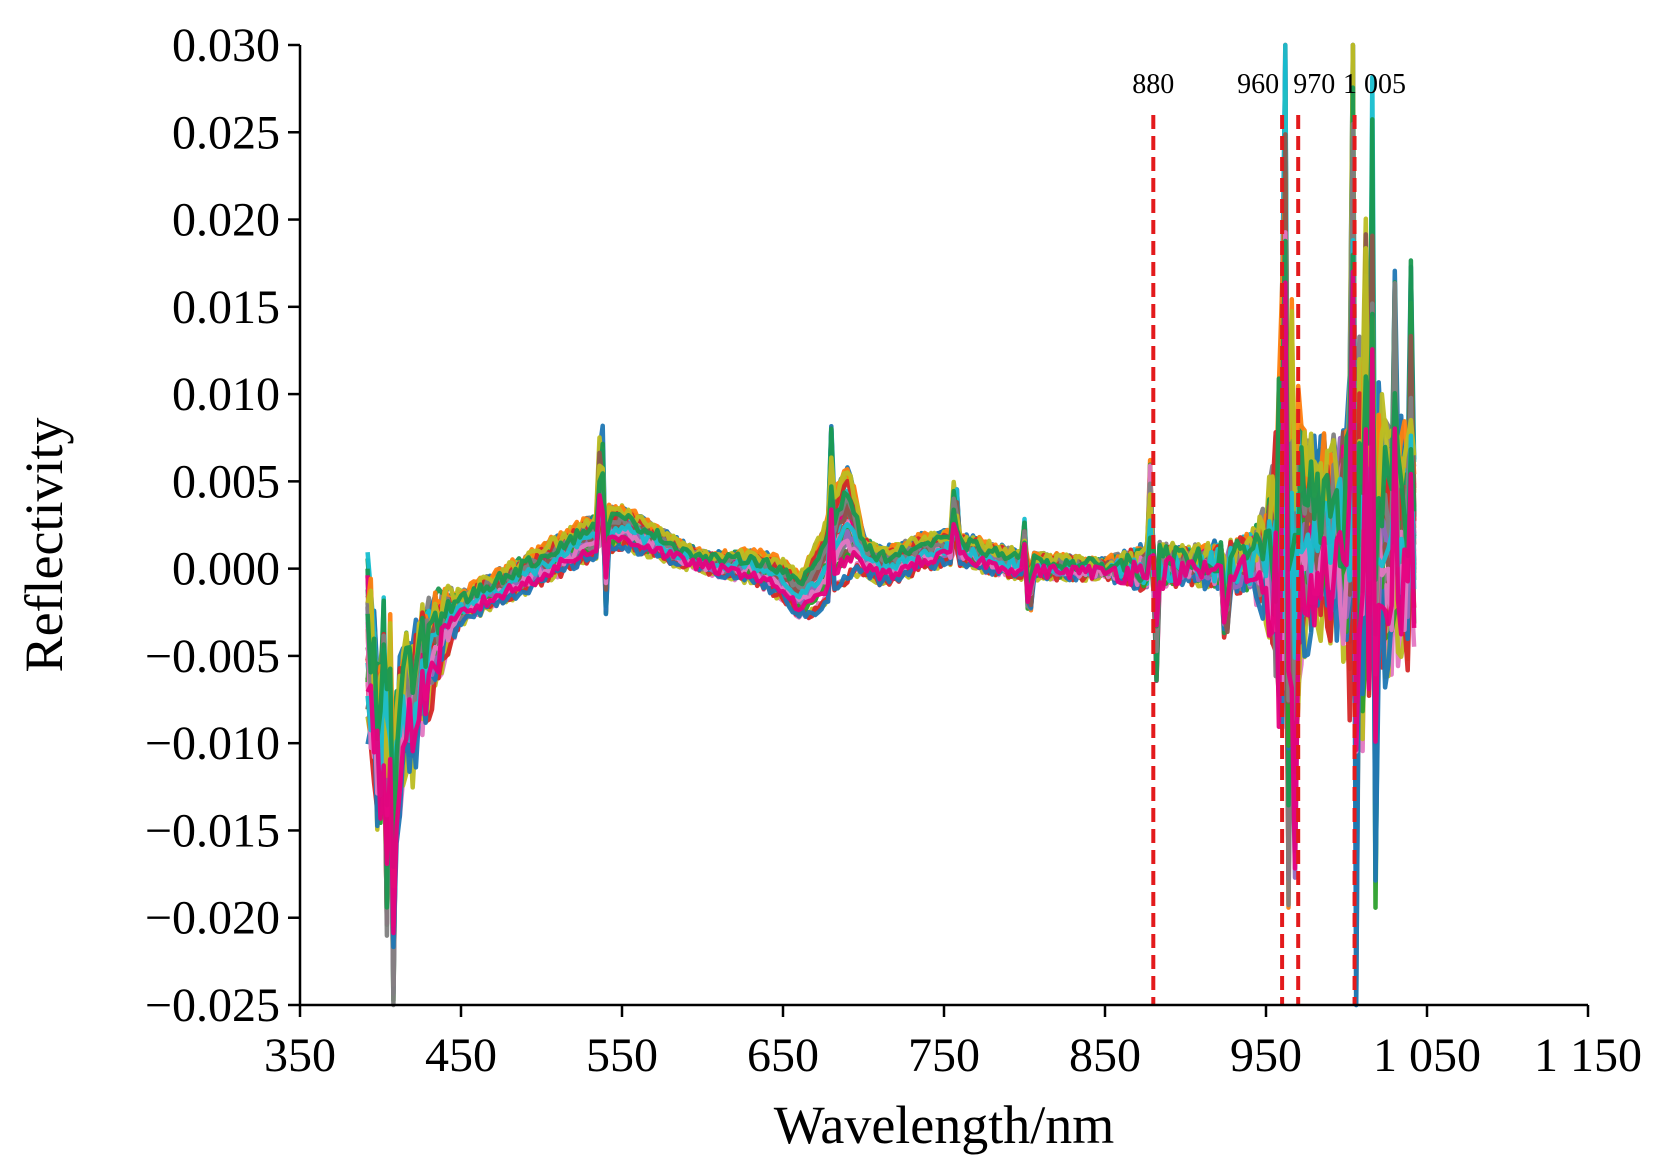 Image resolution: width=1656 pixels, height=1163 pixels. Describe the element at coordinates (300, 1055) in the screenshot. I see `x-tick-label: 350` at that location.